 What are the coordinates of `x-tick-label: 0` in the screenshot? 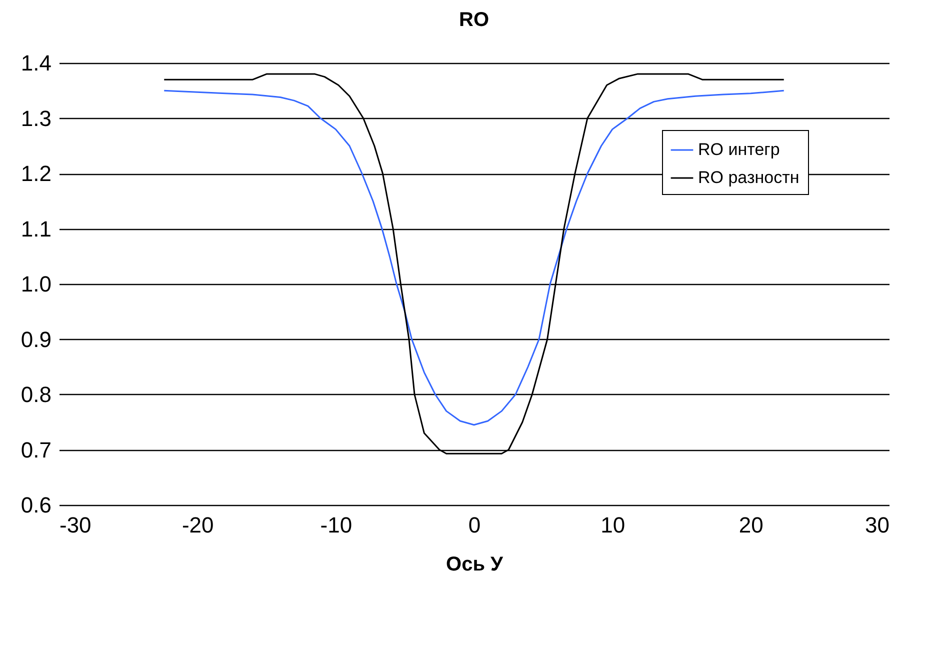 It's located at (474, 525).